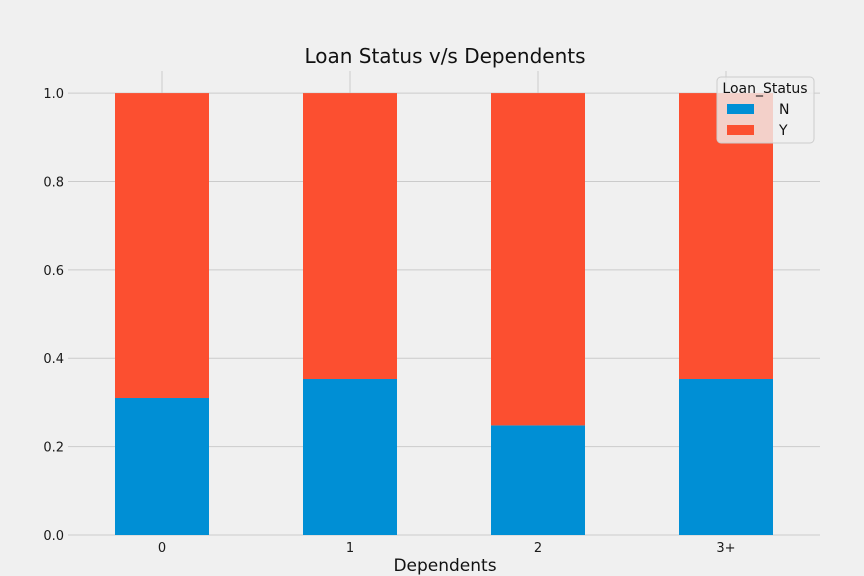  What do you see at coordinates (162, 548) in the screenshot?
I see `x-tick-label: 0` at bounding box center [162, 548].